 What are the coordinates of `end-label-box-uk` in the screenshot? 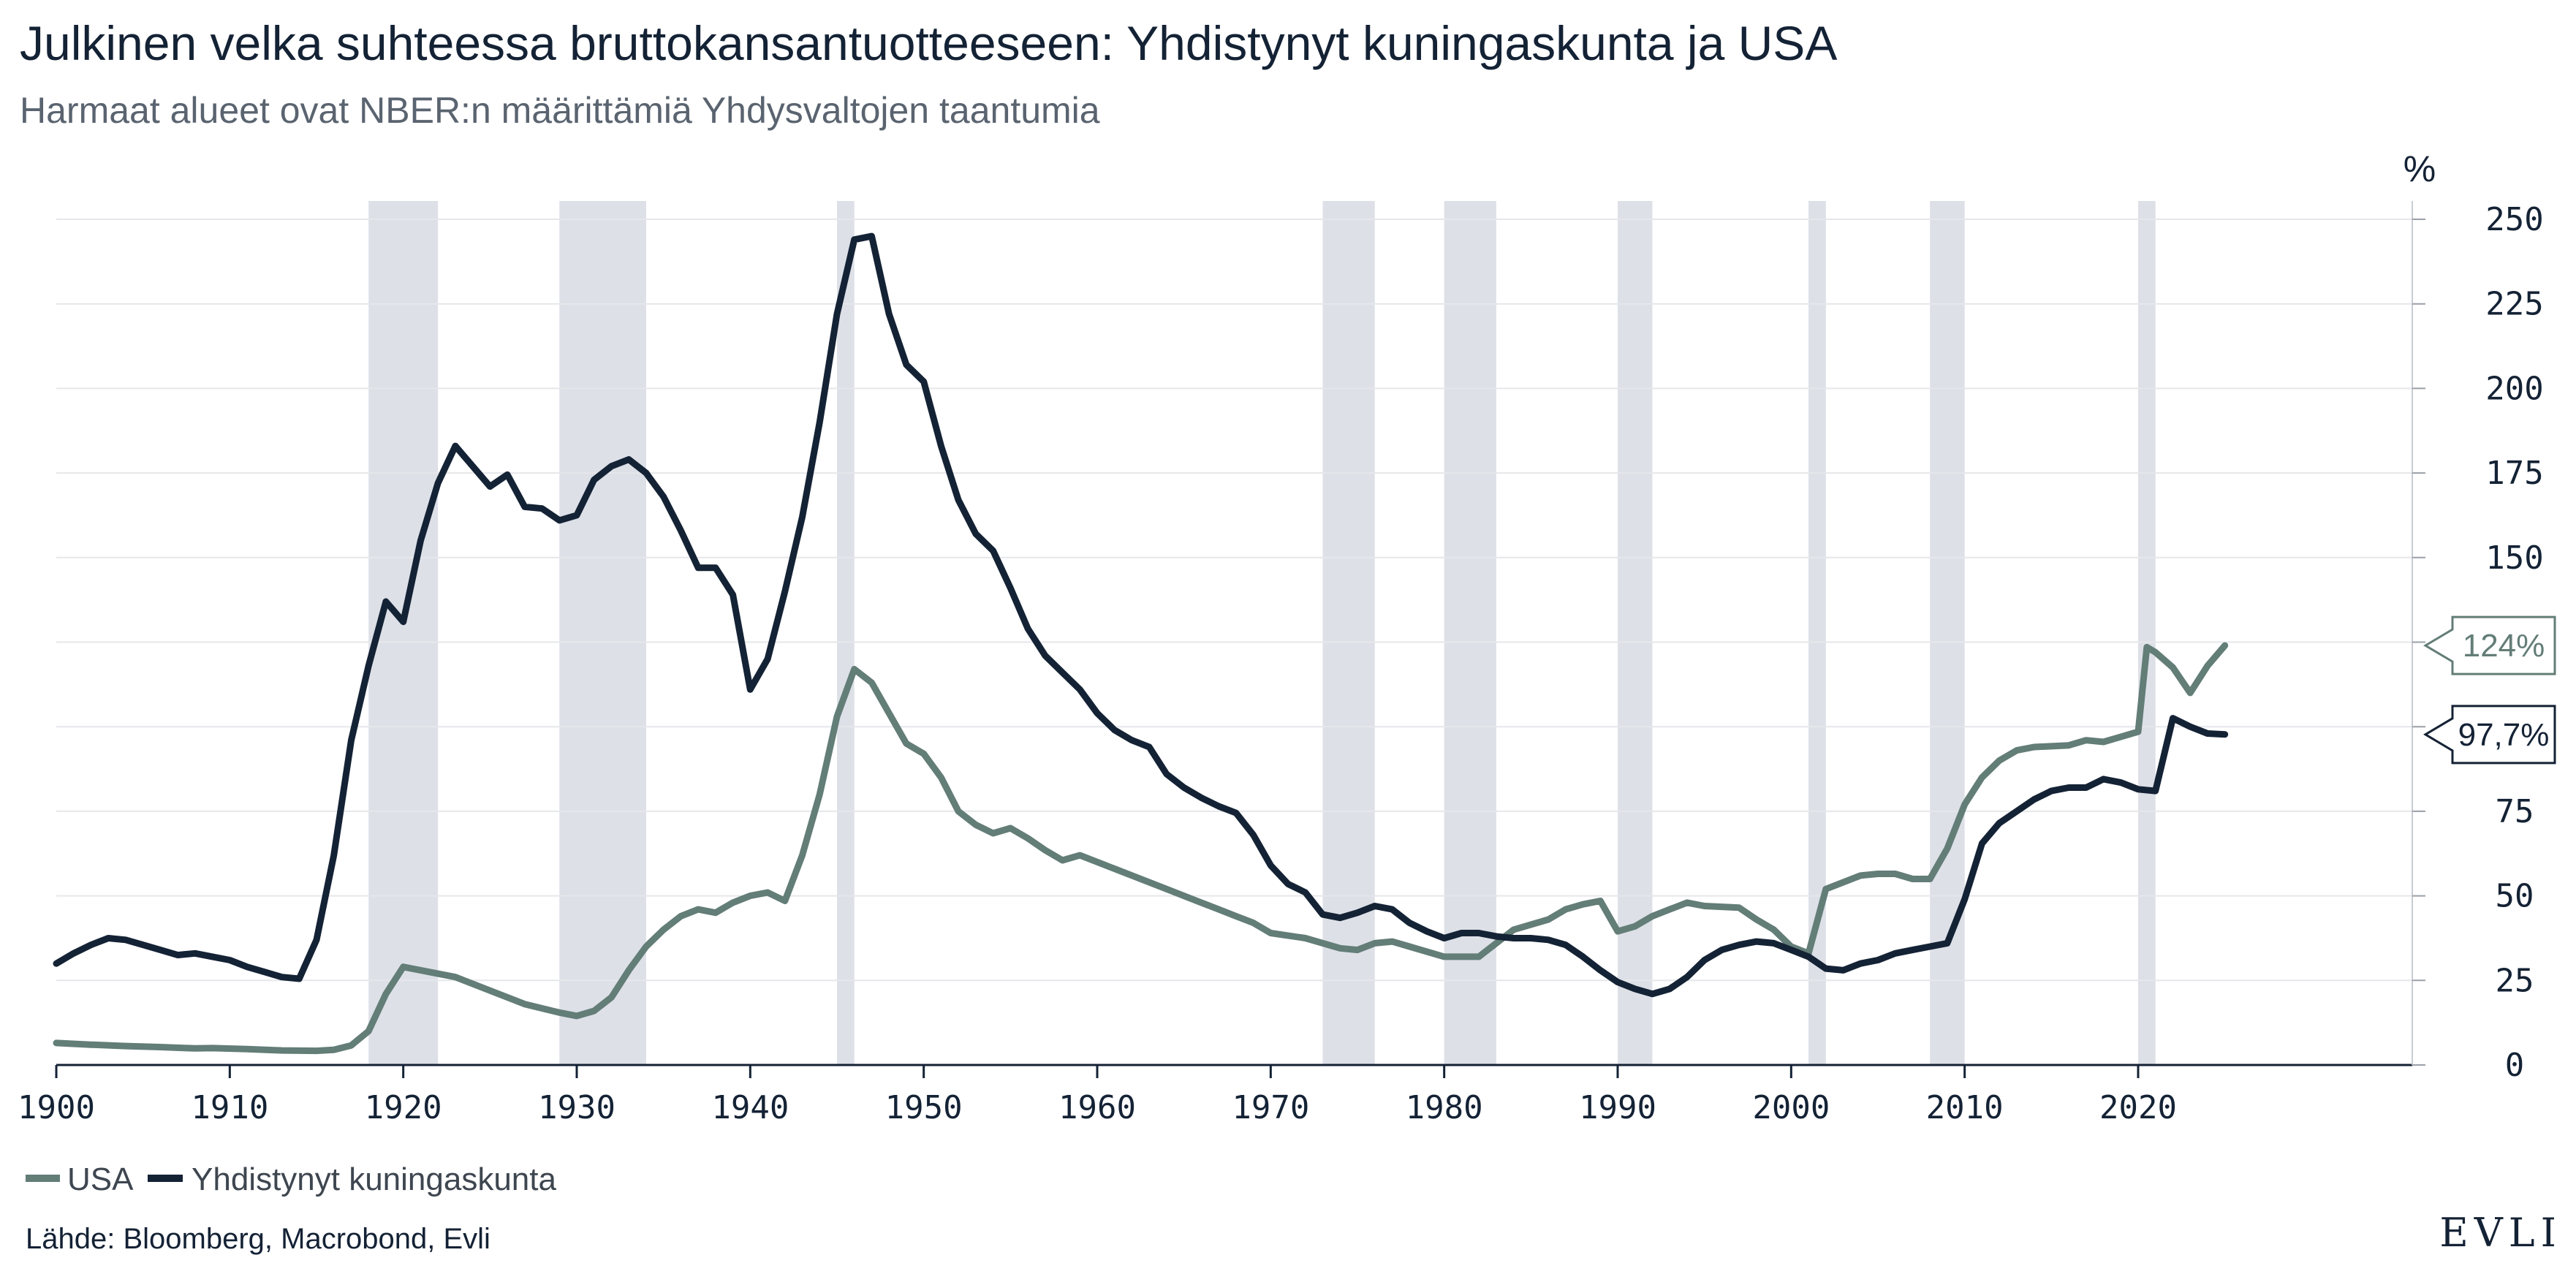 It's located at (2489, 735).